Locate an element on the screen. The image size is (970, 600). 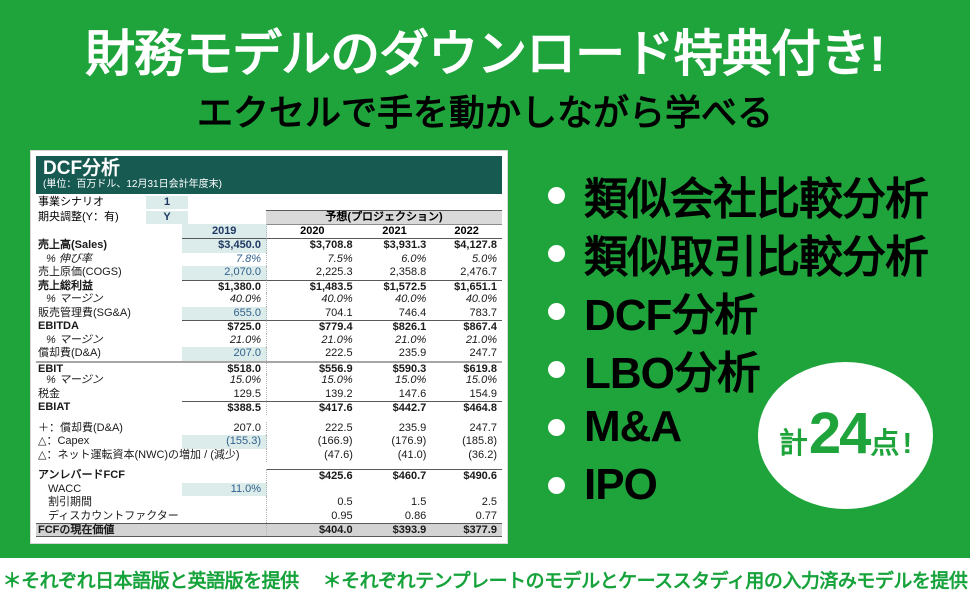
cell-2019: (155.3) is located at coordinates (224, 442).